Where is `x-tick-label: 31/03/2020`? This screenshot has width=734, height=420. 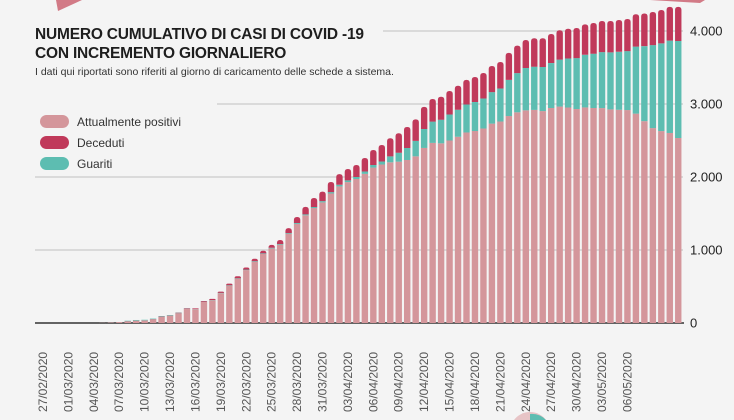
x-tick-label: 31/03/2020 is located at coordinates (323, 382).